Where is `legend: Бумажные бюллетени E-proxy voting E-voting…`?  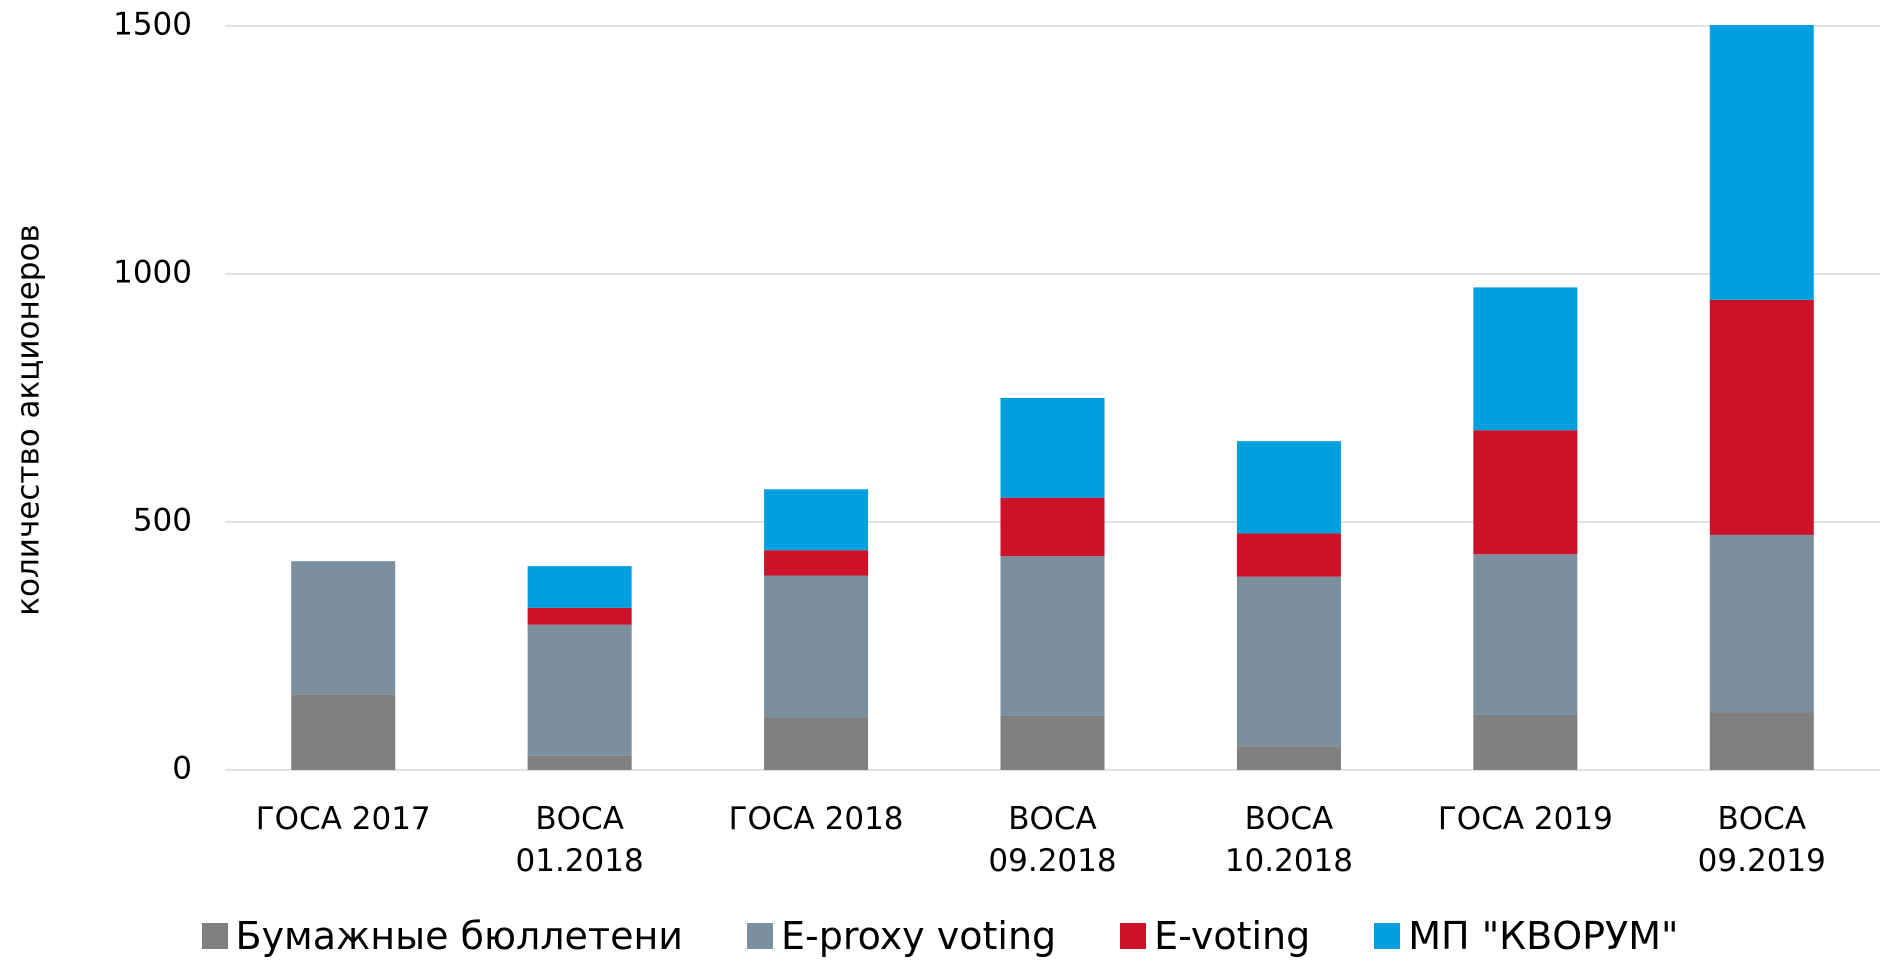 legend: Бумажные бюллетени E-proxy voting E-voting… is located at coordinates (940, 936).